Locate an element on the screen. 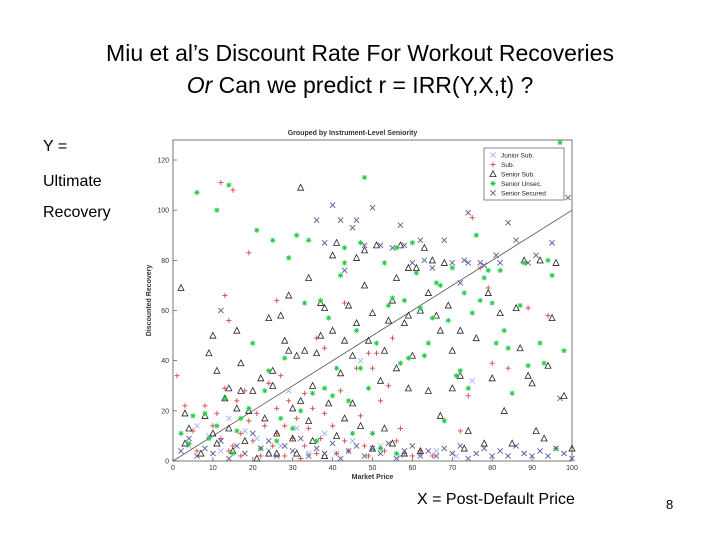 Image resolution: width=720 pixels, height=540 pixels. y-tick-label: 120 is located at coordinates (163, 161).